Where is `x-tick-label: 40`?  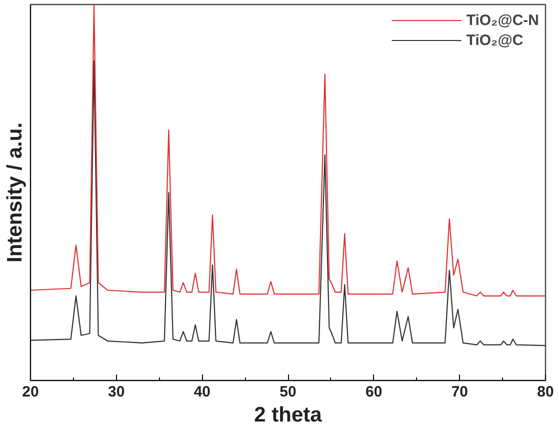 x-tick-label: 40 is located at coordinates (202, 392).